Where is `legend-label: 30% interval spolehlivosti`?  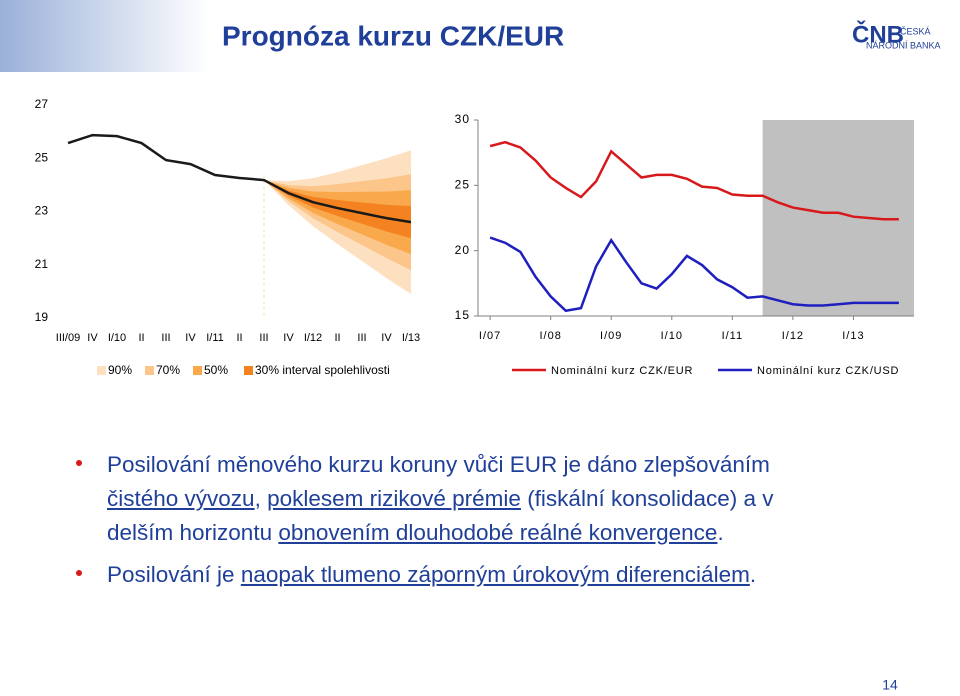 legend-label: 30% interval spolehlivosti is located at coordinates (322, 370).